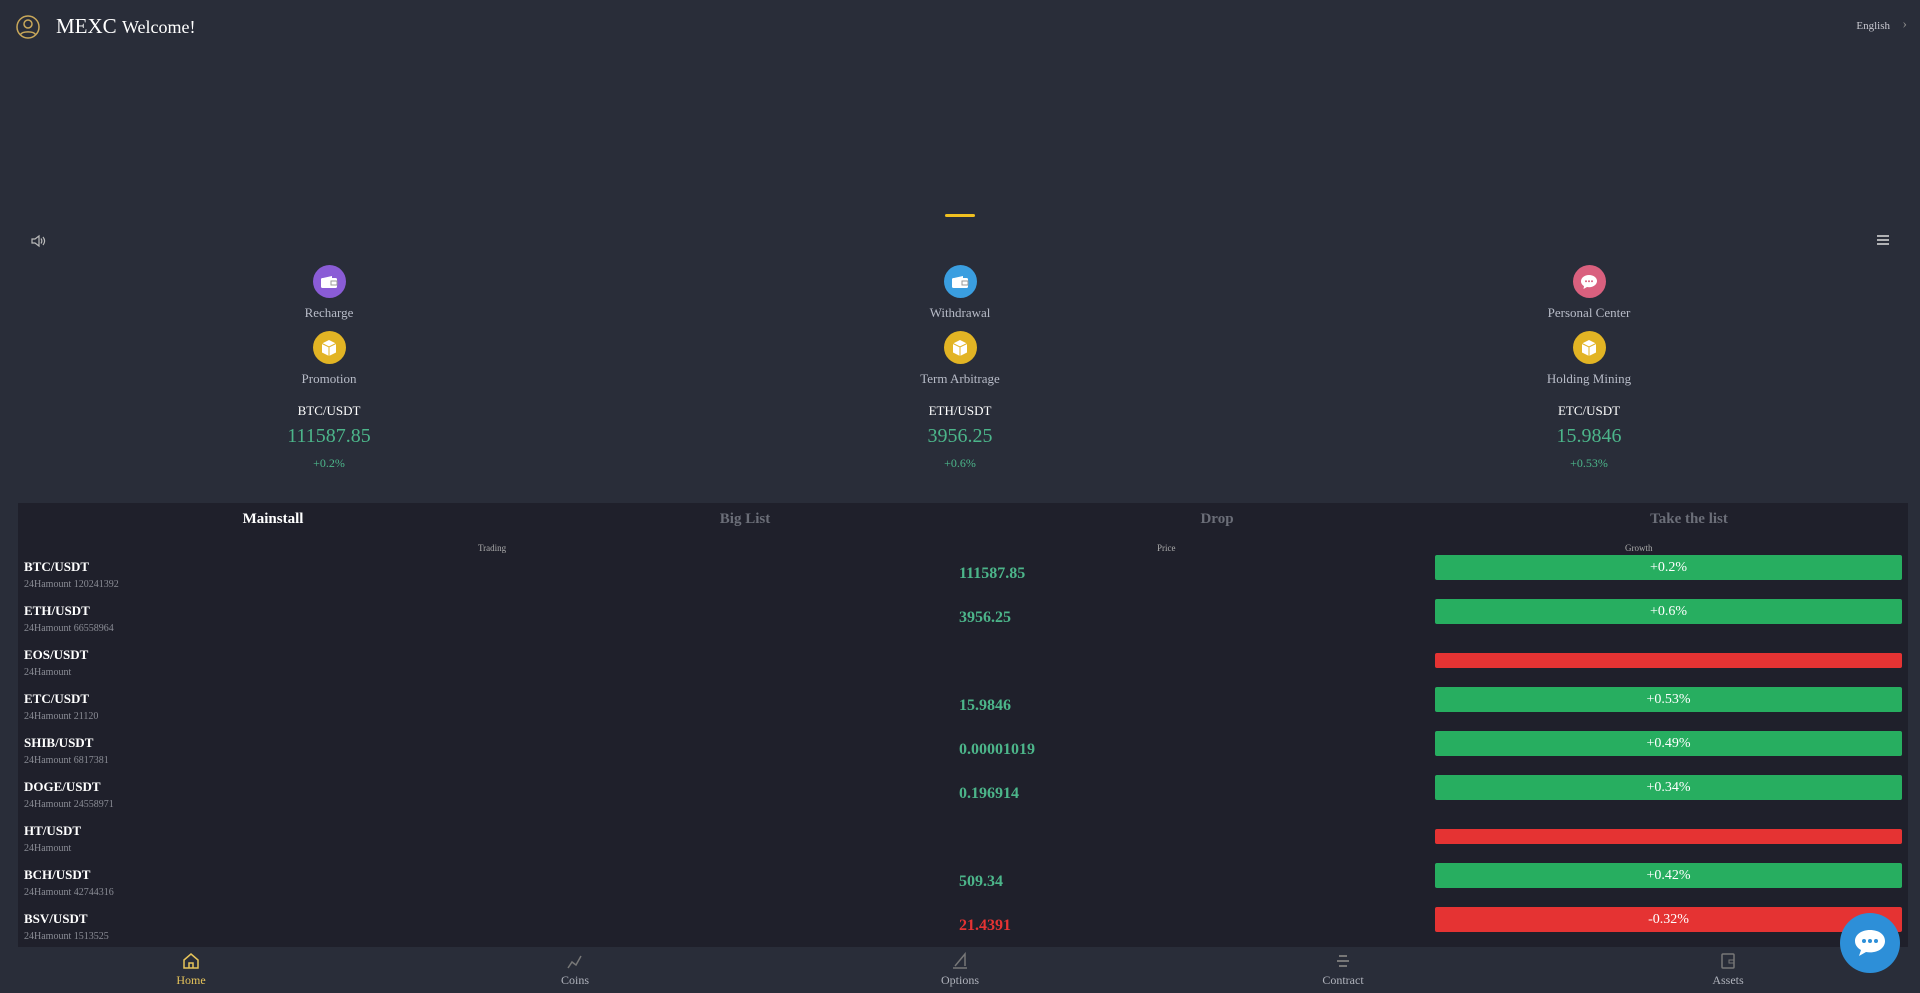 Image resolution: width=1920 pixels, height=993 pixels. What do you see at coordinates (329, 312) in the screenshot?
I see `quick-action-label: Recharge` at bounding box center [329, 312].